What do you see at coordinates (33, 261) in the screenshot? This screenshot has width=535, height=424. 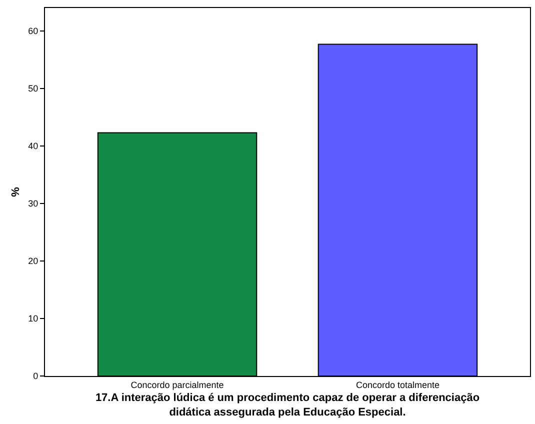 I see `y-tick-label: 20` at bounding box center [33, 261].